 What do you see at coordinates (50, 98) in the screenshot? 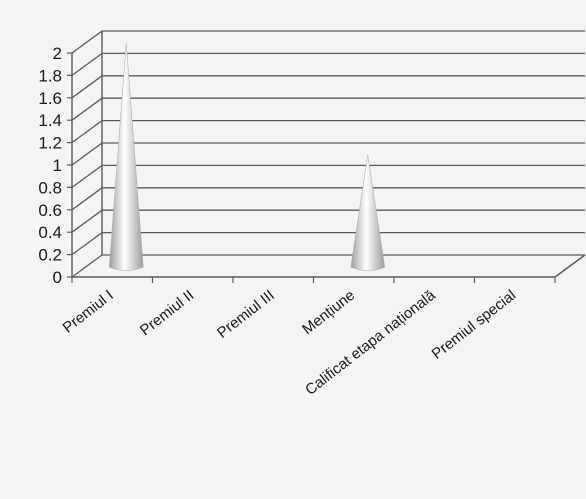
I see `y-tick-label: 1.6` at bounding box center [50, 98].